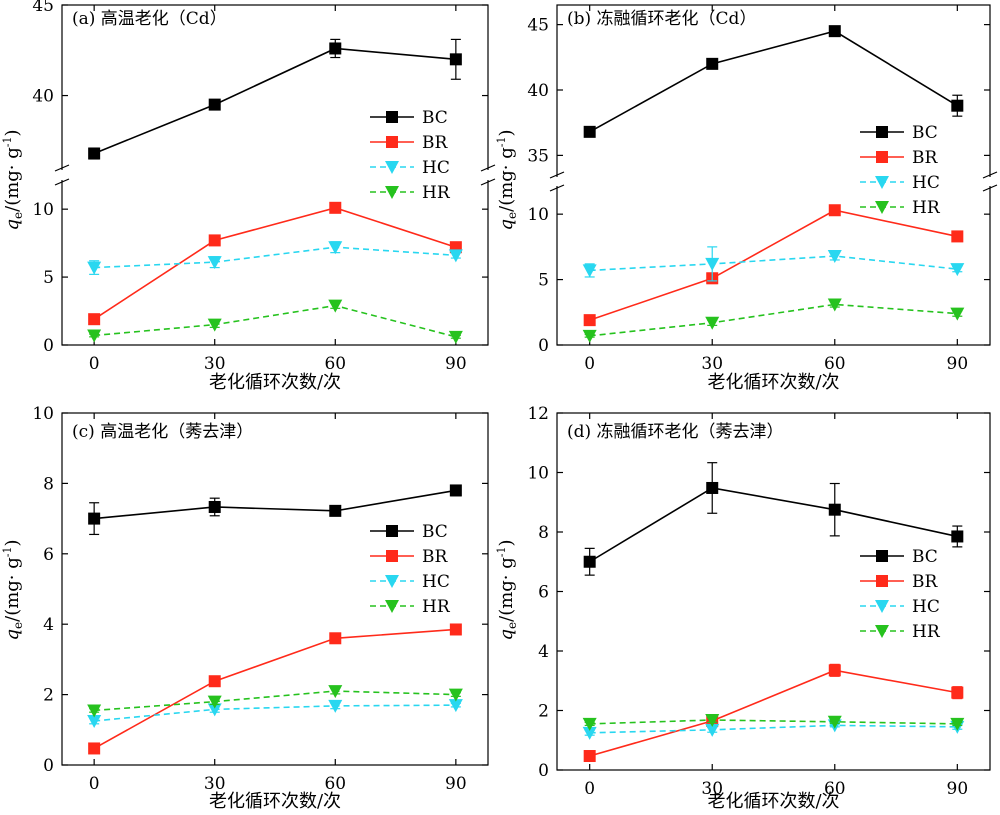 The width and height of the screenshot is (1000, 815). Describe the element at coordinates (675, 432) in the screenshot. I see `panel-title: (d) 冻融循环老化（莠去津）` at that location.